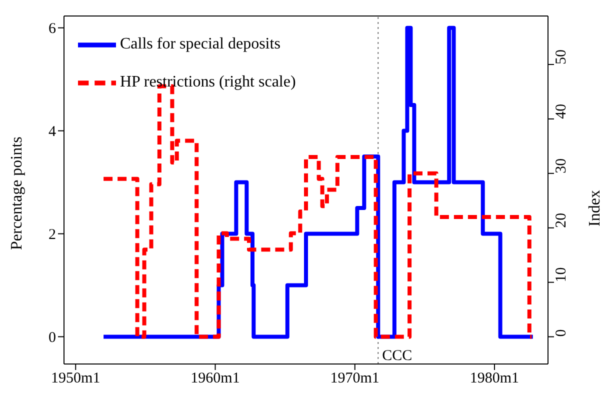  I want to click on y-axis-title: Percentage points, so click(17, 193).